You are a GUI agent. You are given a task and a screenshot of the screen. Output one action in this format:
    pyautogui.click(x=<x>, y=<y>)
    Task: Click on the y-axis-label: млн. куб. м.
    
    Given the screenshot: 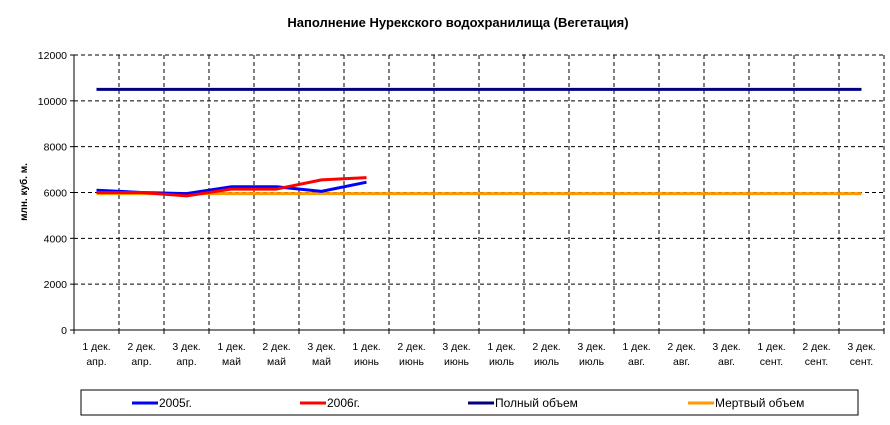 What is the action you would take?
    pyautogui.click(x=24, y=192)
    